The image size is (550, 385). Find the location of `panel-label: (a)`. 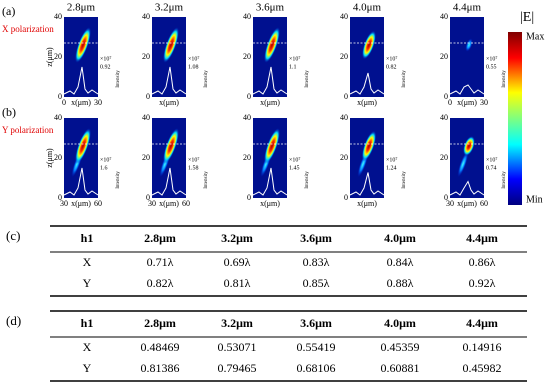

panel-label: (a) is located at coordinates (8, 11).